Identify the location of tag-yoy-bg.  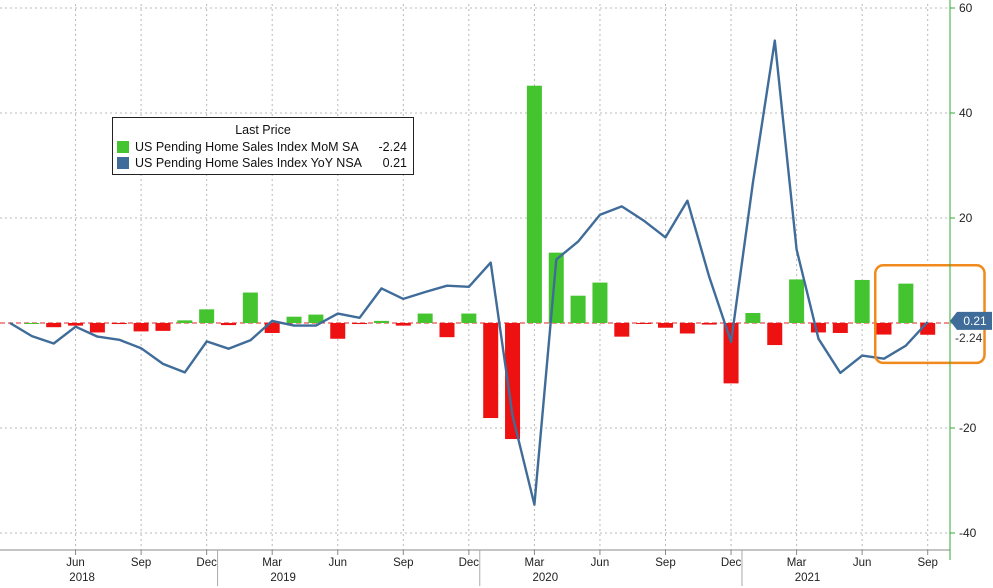
(971, 320).